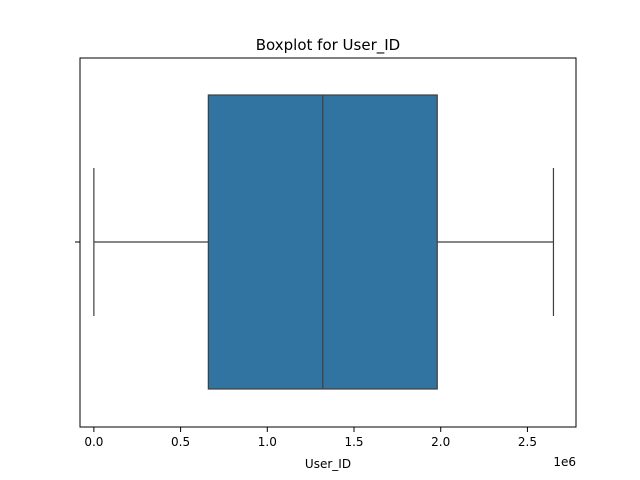 Image resolution: width=640 pixels, height=480 pixels. What do you see at coordinates (440, 442) in the screenshot?
I see `x-tick-label: 2.0` at bounding box center [440, 442].